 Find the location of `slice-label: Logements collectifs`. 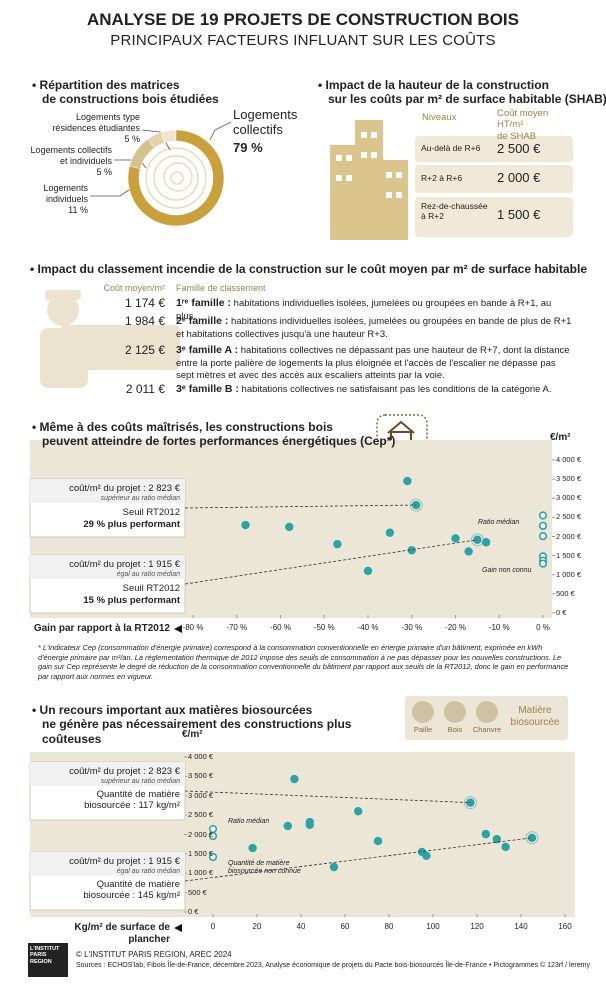

slice-label: Logements collectifs is located at coordinates (265, 122).